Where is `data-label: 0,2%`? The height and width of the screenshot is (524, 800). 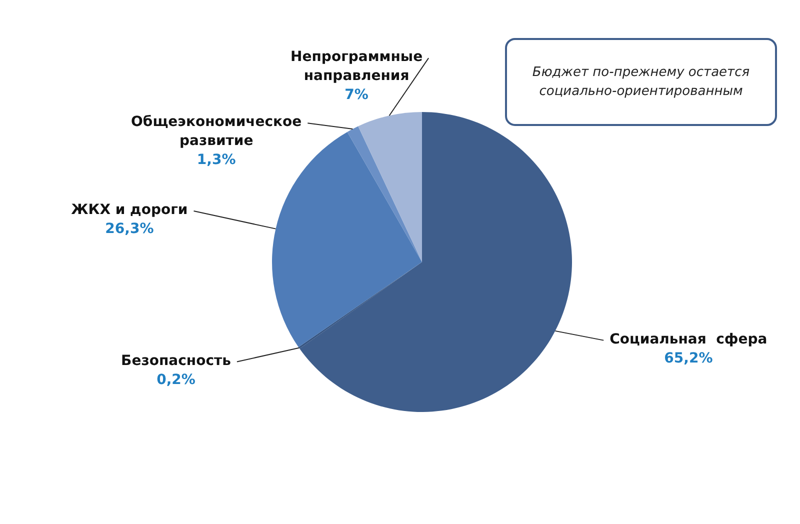 data-label: 0,2% is located at coordinates (176, 380).